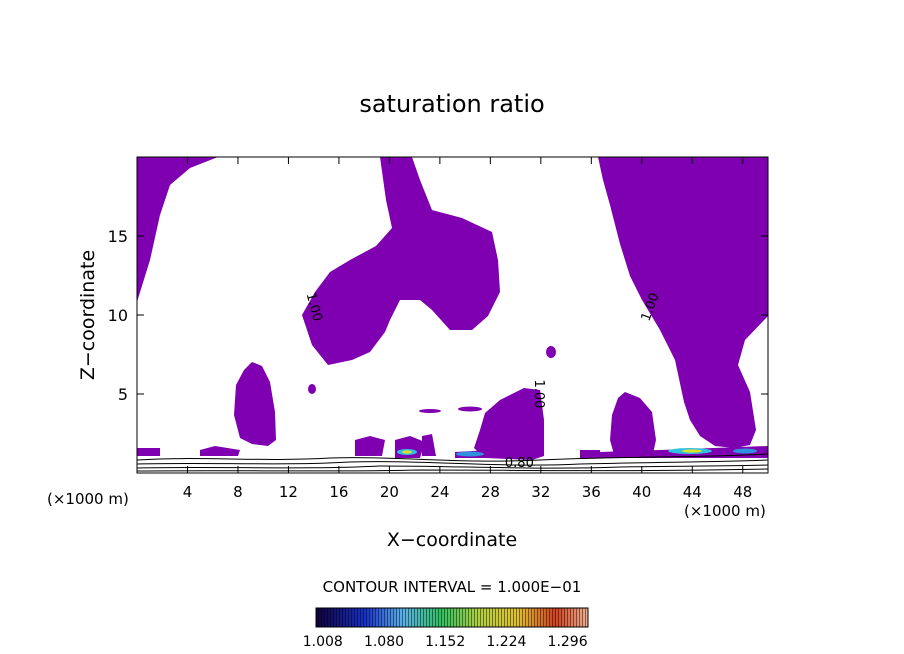 This screenshot has height=654, width=904. Describe the element at coordinates (470, 454) in the screenshot. I see `hotspot-27km` at that location.